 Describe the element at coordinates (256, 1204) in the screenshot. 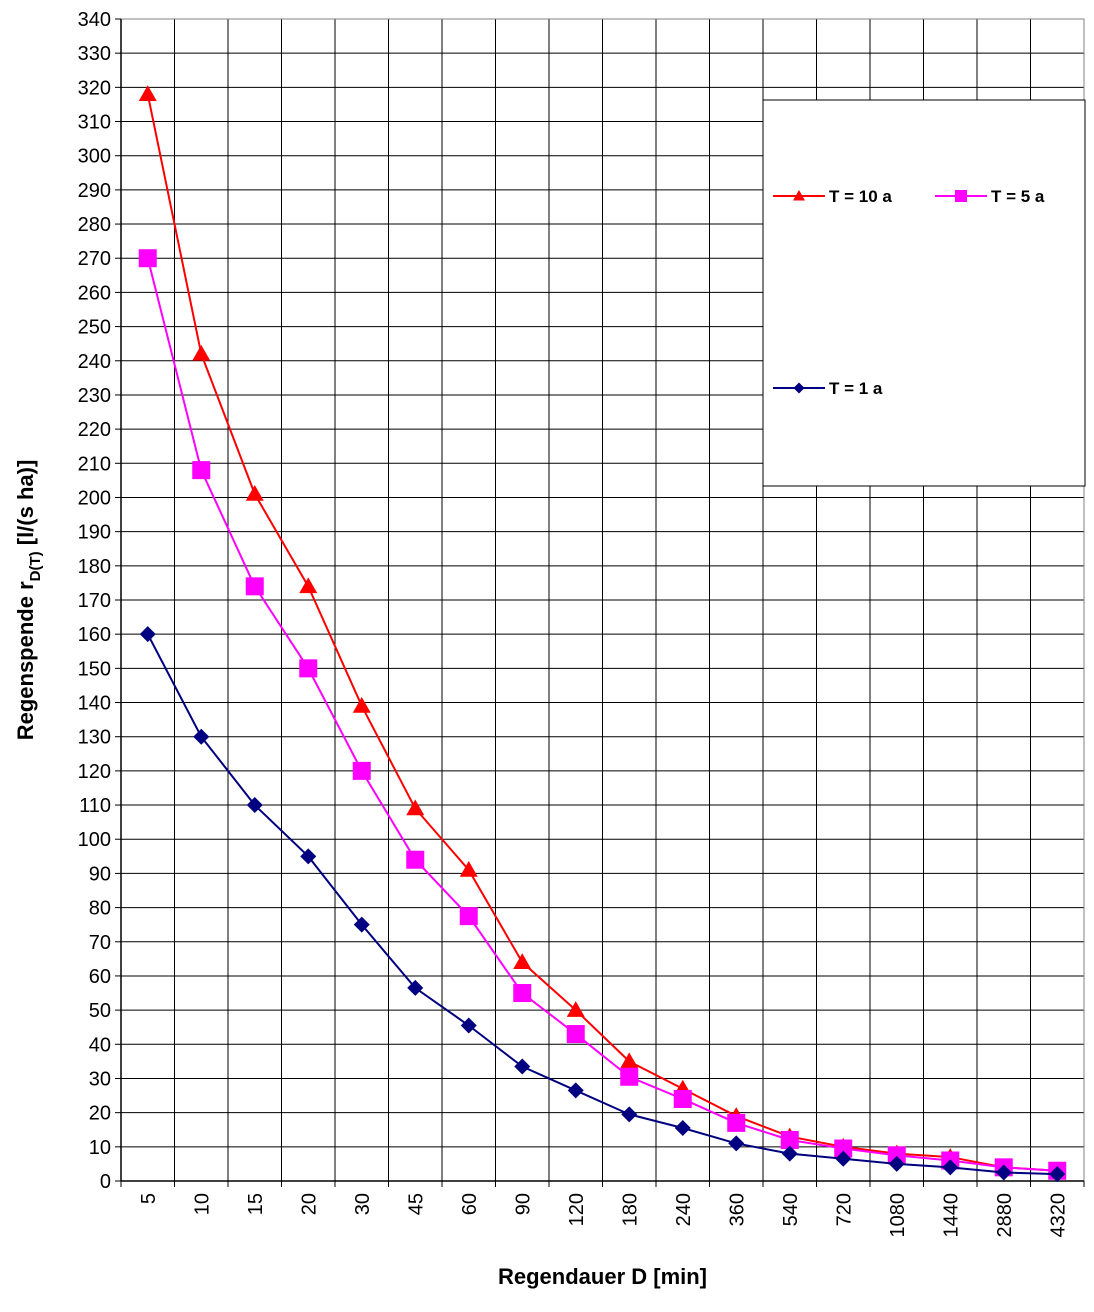

I see `x-tick-label: 15` at that location.